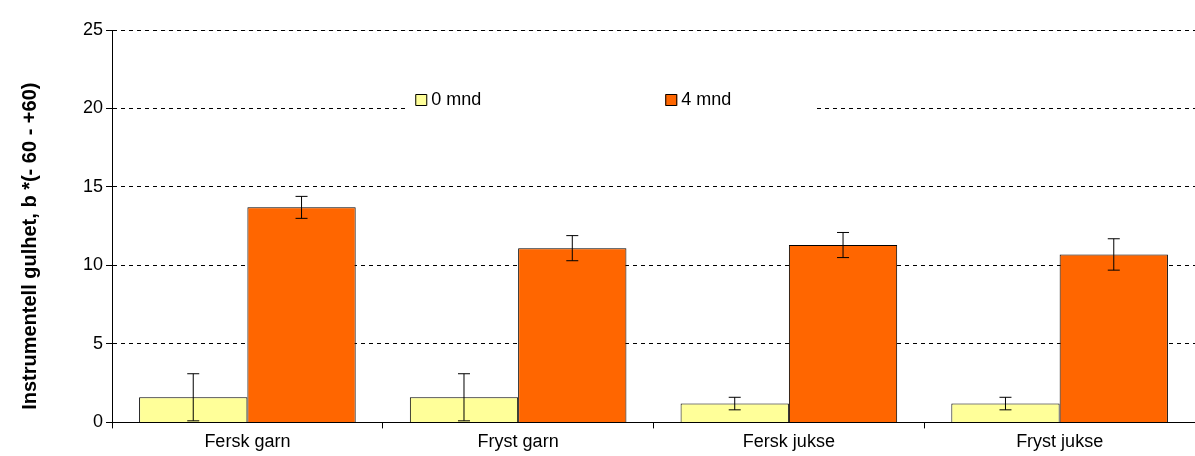 Image resolution: width=1195 pixels, height=456 pixels. Describe the element at coordinates (98, 342) in the screenshot. I see `y-tick-label: 5` at that location.